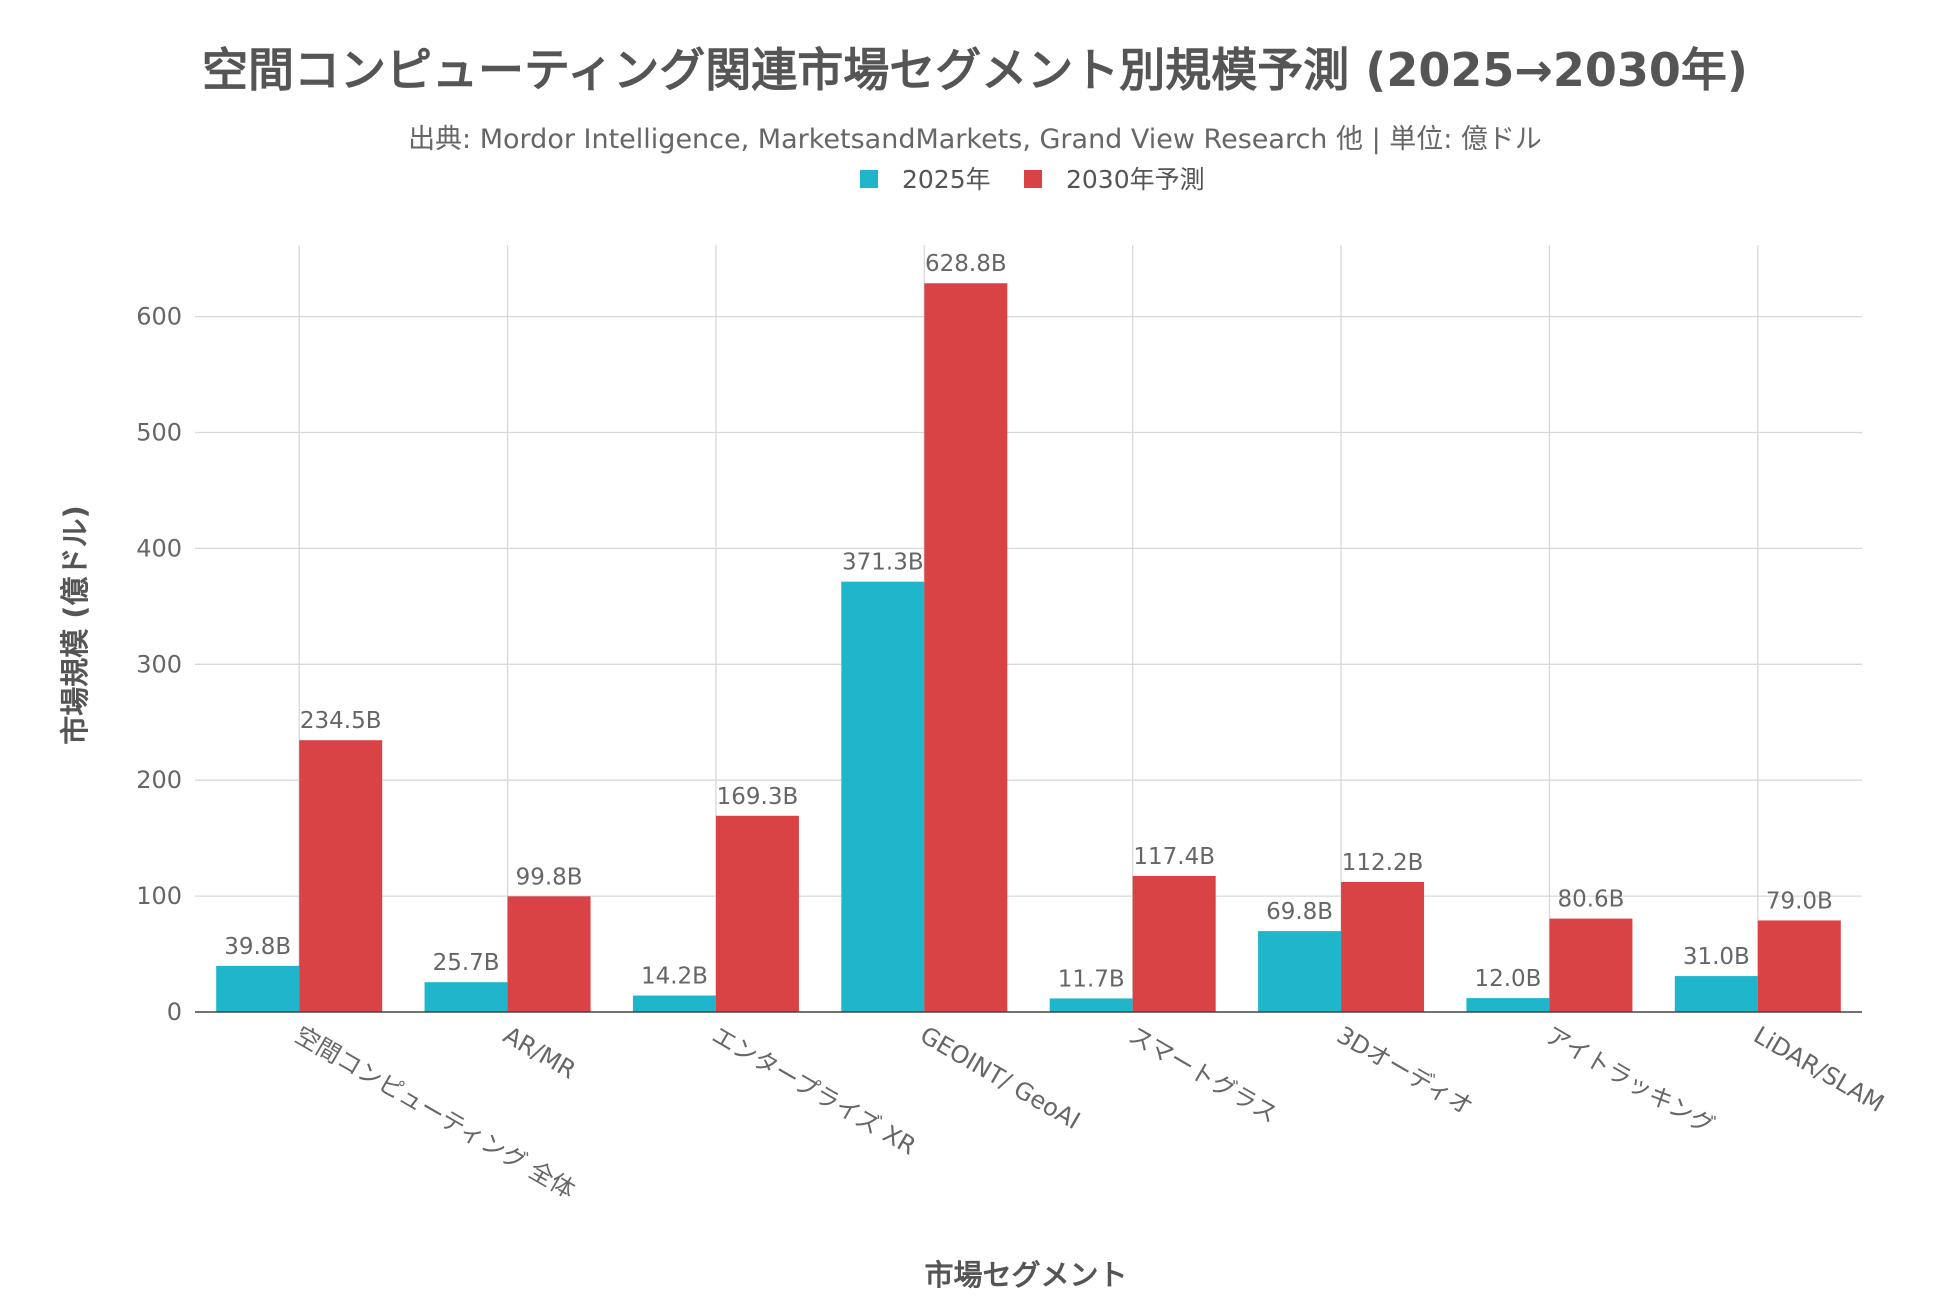 This screenshot has width=1950, height=1300. Describe the element at coordinates (540, 1053) in the screenshot. I see `x-tick-label: AR/MR` at that location.